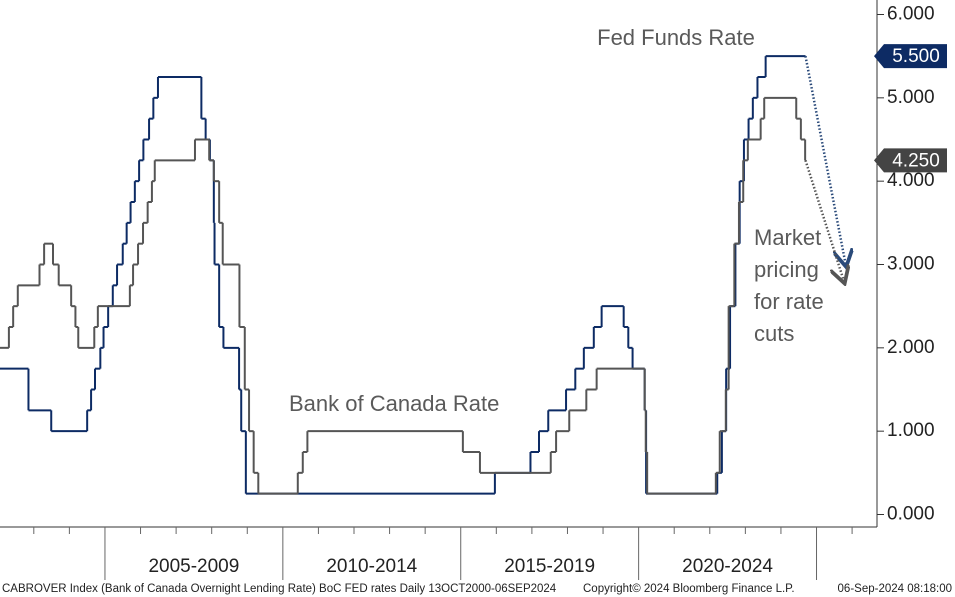  Describe the element at coordinates (549, 566) in the screenshot. I see `x-period-label: 2015-2019` at that location.